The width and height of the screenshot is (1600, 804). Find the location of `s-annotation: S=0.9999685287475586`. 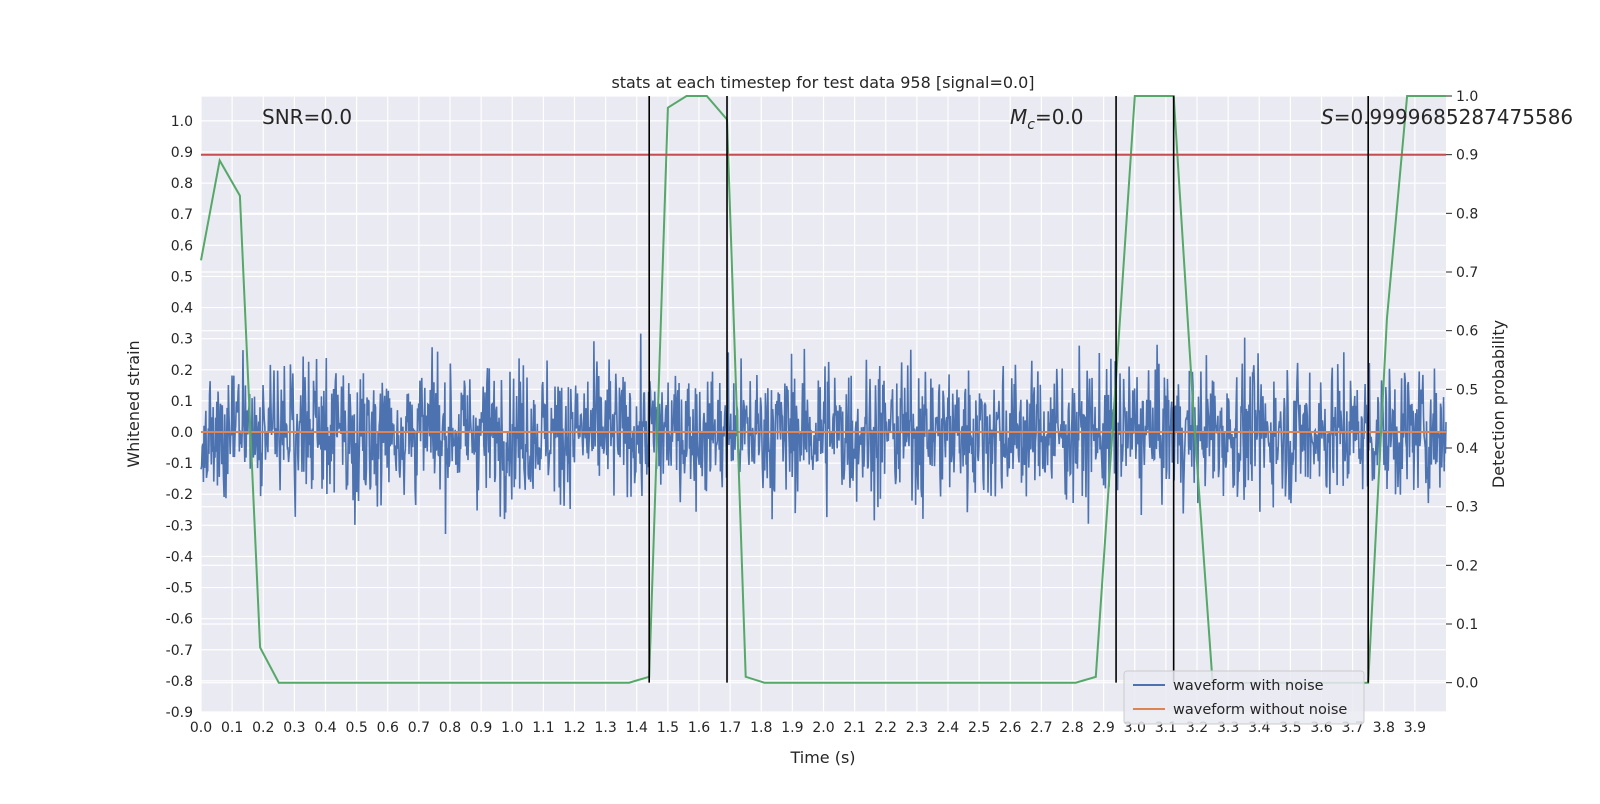

s-annotation: S=0.9999685287475586 is located at coordinates (1447, 117).